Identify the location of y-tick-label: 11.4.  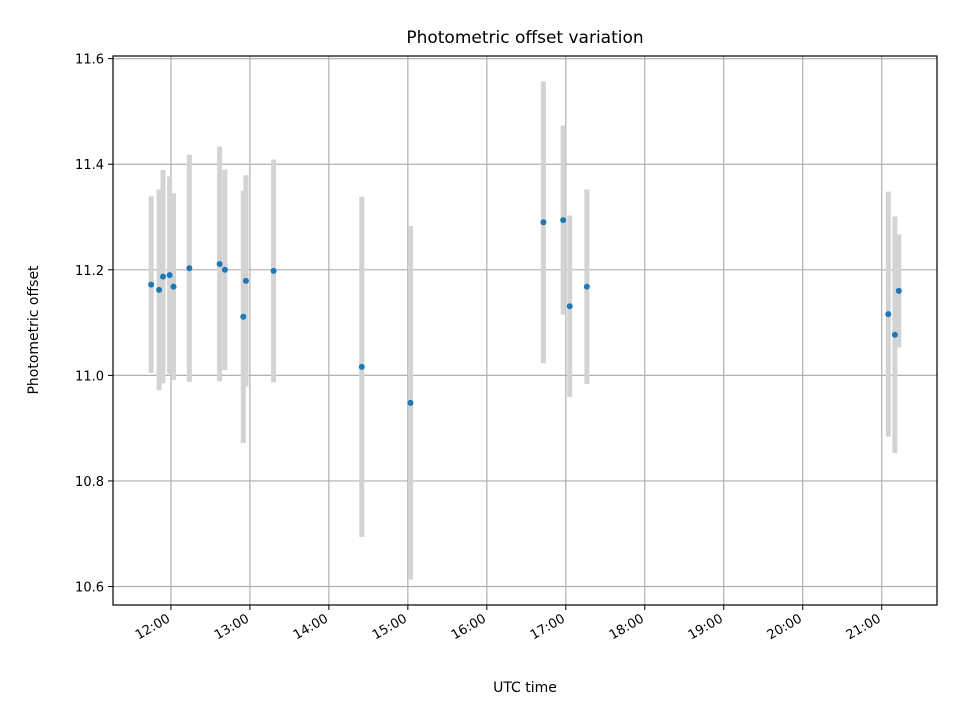
(89, 165).